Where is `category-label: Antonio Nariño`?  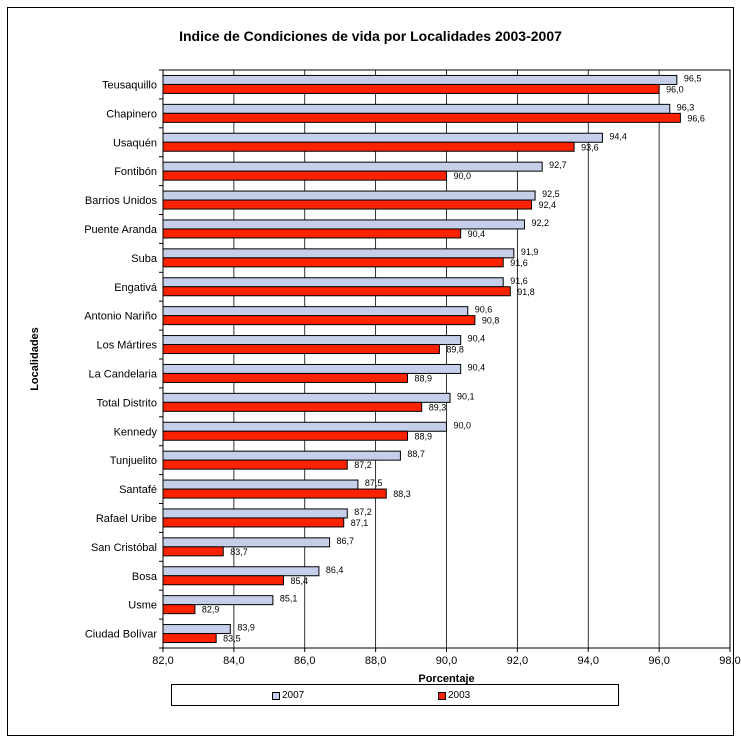 category-label: Antonio Nariño is located at coordinates (120, 317).